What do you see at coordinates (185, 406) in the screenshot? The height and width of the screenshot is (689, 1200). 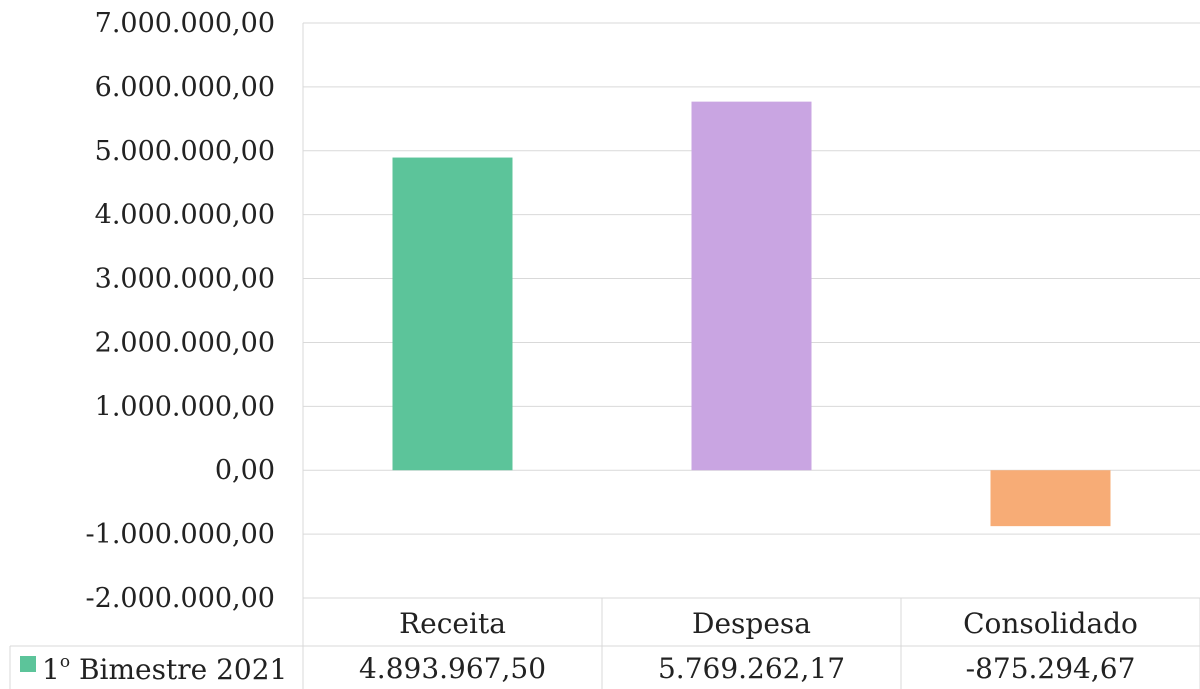 I see `y-tick-label: 1.000.000,00` at bounding box center [185, 406].